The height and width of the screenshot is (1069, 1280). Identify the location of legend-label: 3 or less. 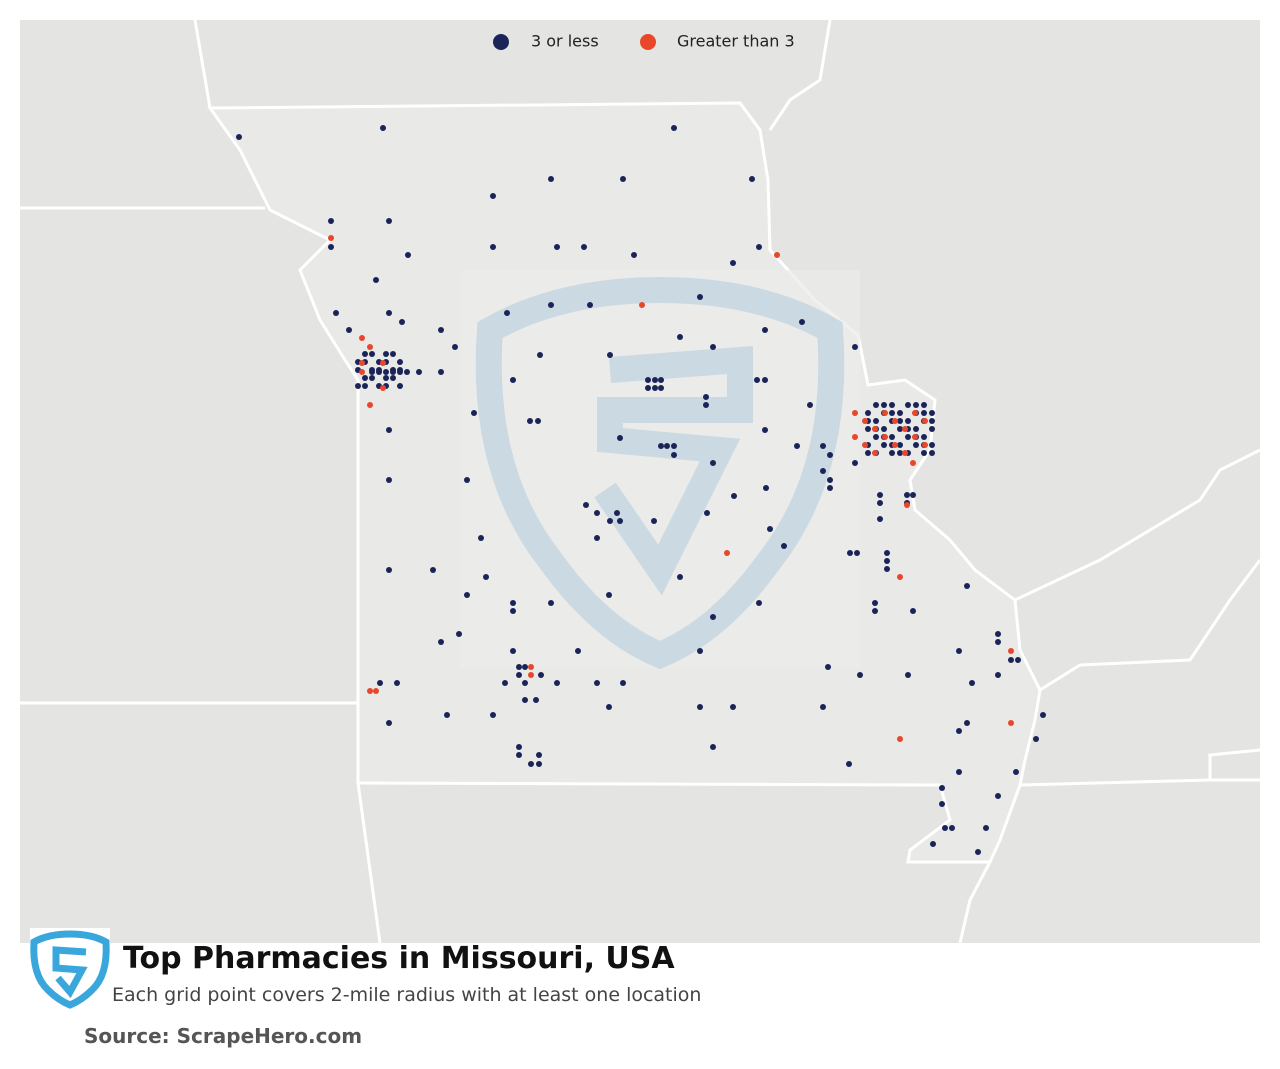
(565, 41).